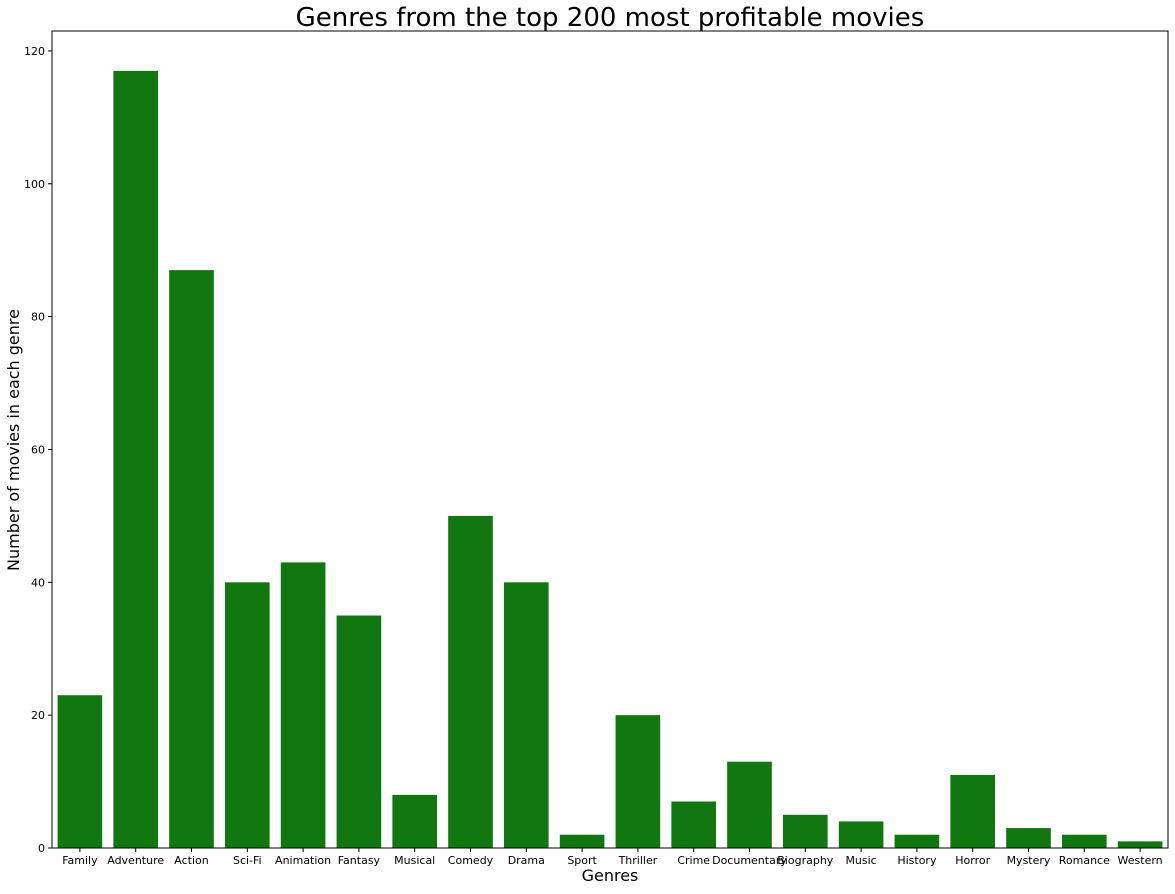  What do you see at coordinates (1028, 838) in the screenshot?
I see `bar-mystery` at bounding box center [1028, 838].